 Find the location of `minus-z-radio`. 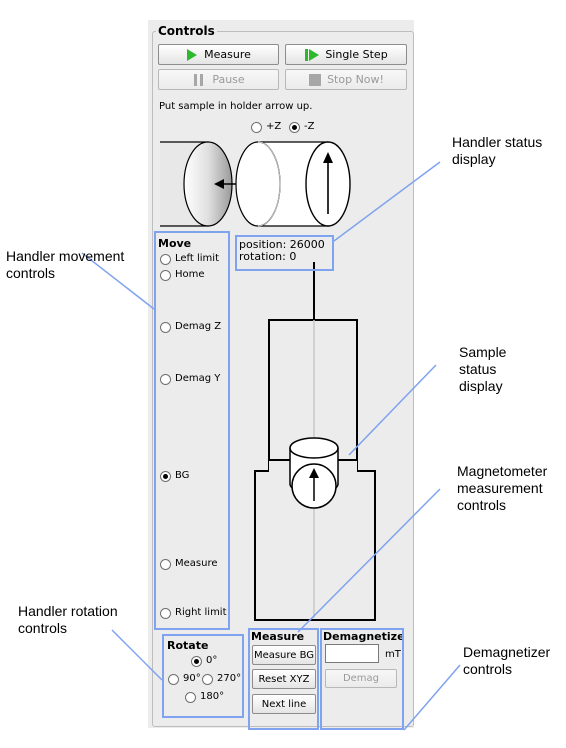

minus-z-radio is located at coordinates (294, 127).